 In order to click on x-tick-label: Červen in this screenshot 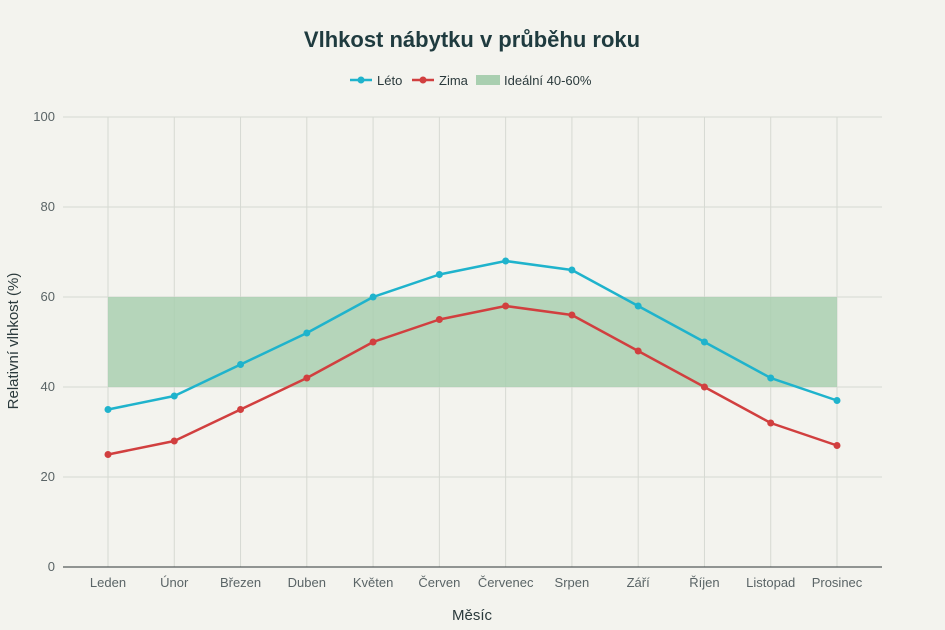, I will do `click(439, 582)`.